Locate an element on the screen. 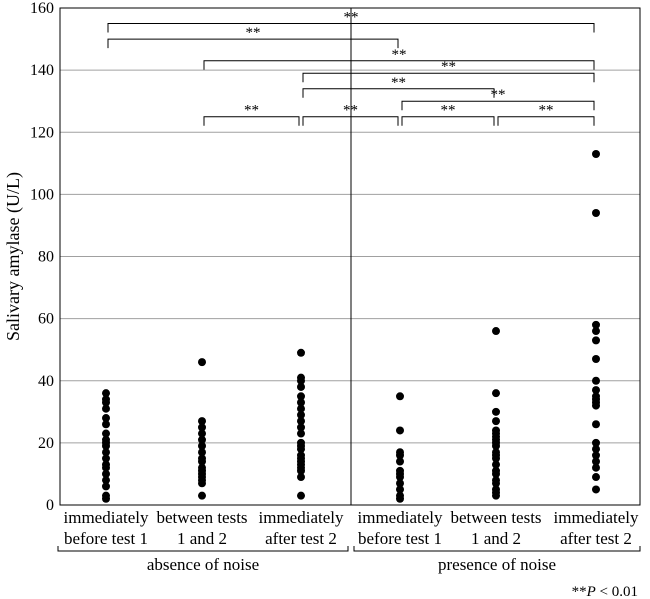 This screenshot has width=650, height=599. y-tick-labels: 0 20 40 60 80 100 120 140 160 is located at coordinates (42, 257).